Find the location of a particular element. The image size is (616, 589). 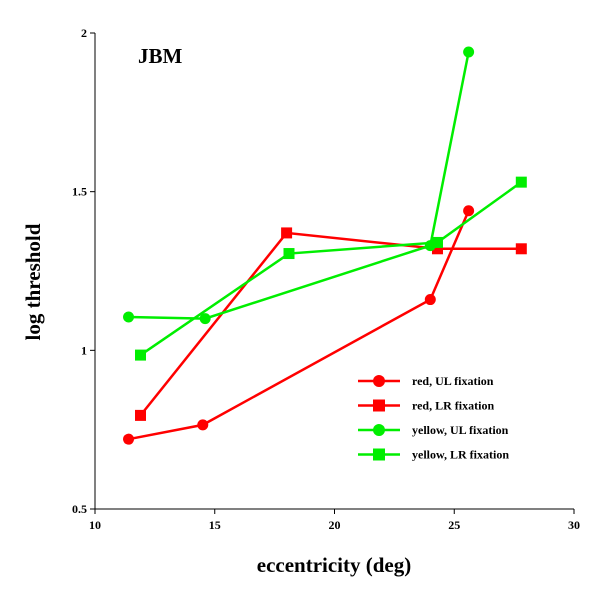

y-tick-label: 2 is located at coordinates (84, 33).